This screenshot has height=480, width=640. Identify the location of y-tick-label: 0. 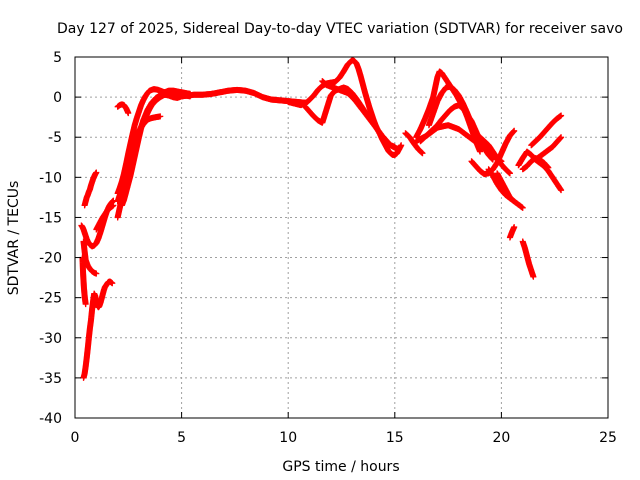
(57, 98).